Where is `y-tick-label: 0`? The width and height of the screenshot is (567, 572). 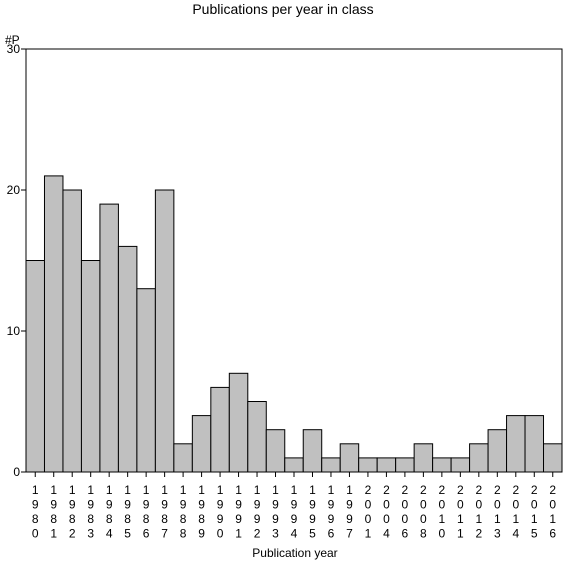 y-tick-label: 0 is located at coordinates (16, 472).